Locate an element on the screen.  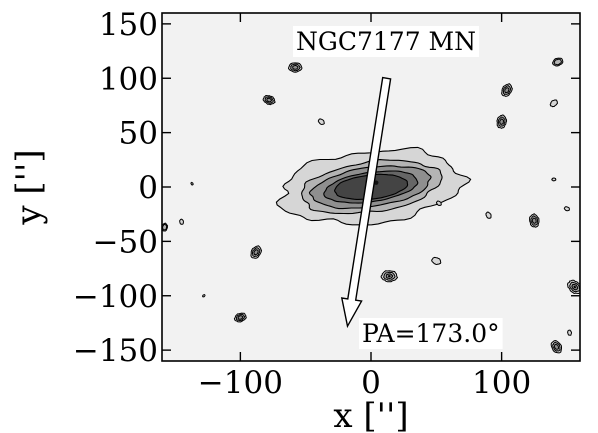
y-tick-label: 100 is located at coordinates (128, 79).